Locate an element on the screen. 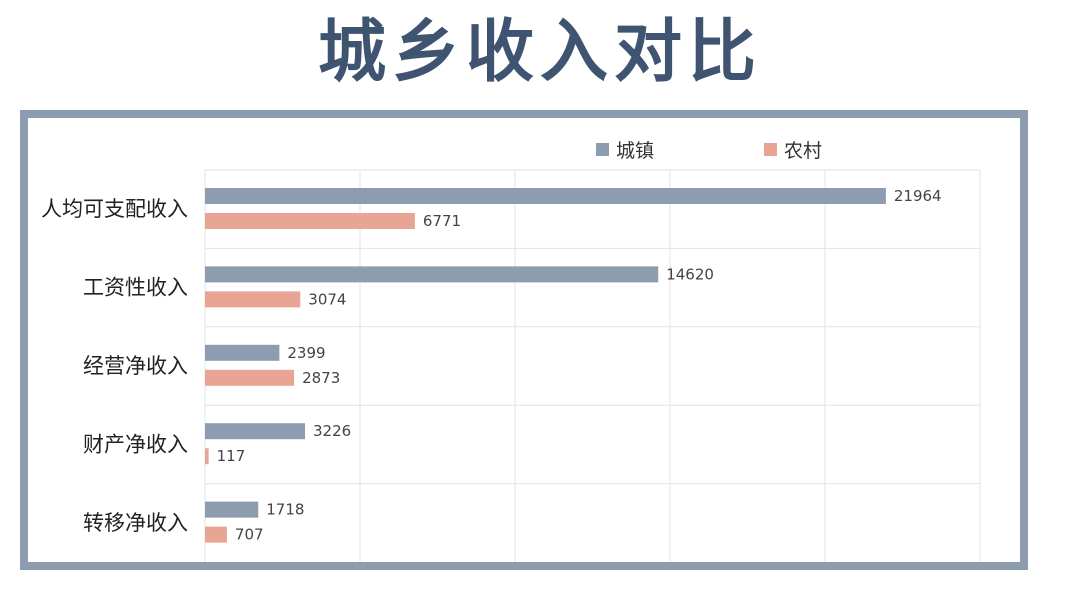 The width and height of the screenshot is (1080, 608). value-label: 1718 is located at coordinates (285, 510).